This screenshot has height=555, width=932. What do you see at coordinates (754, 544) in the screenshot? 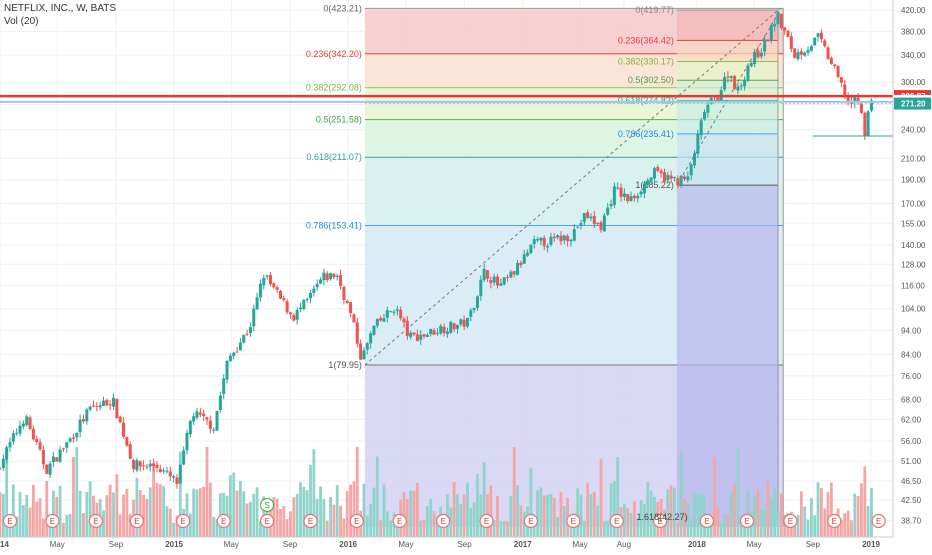
I see `time-tick-label: May` at bounding box center [754, 544].